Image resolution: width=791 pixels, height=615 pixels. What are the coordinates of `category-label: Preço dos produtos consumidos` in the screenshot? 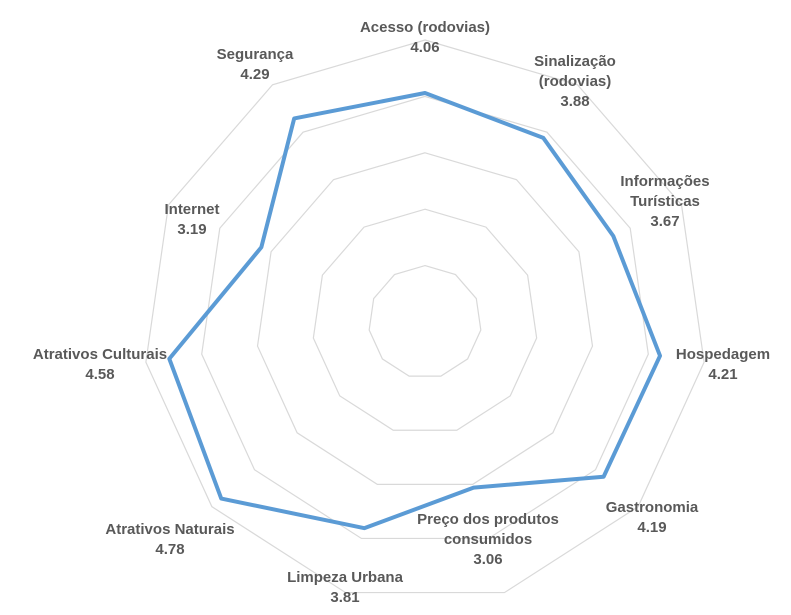 It's located at (488, 529).